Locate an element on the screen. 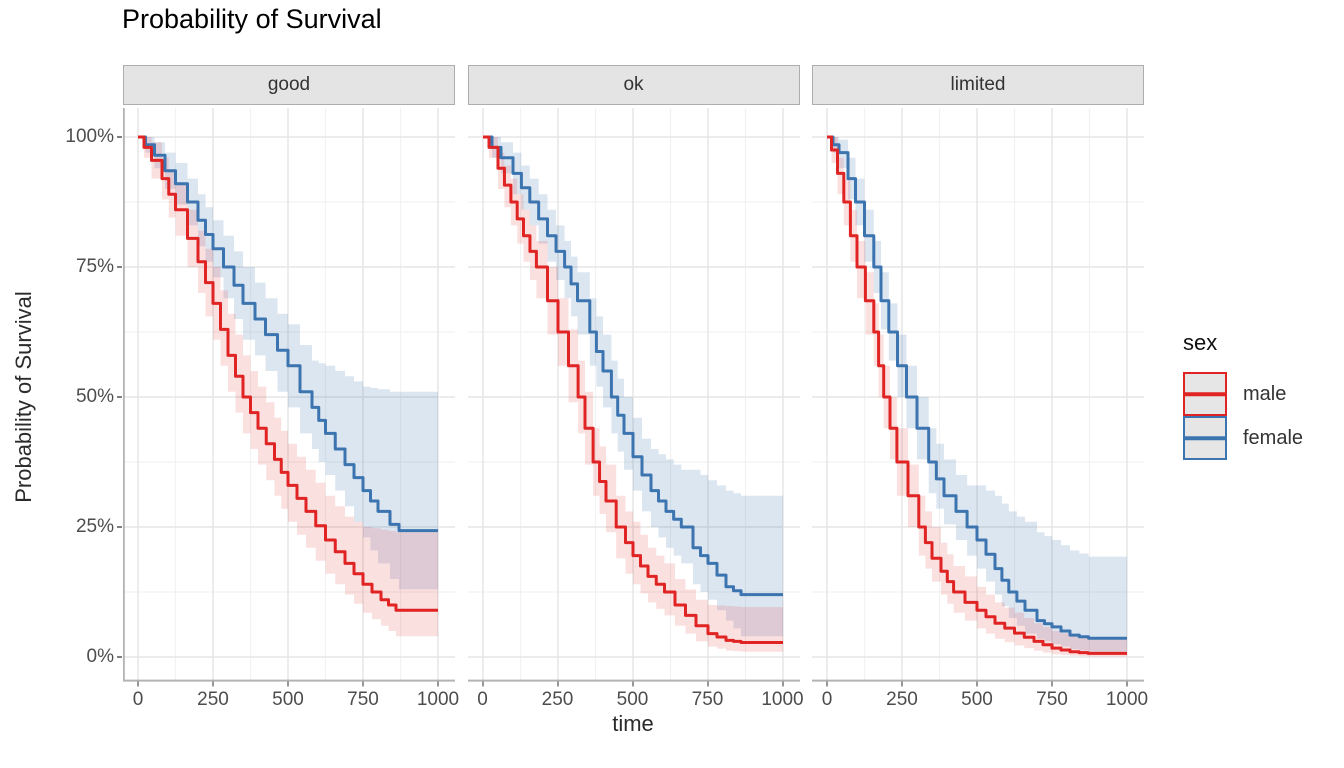  male-confidence-band is located at coordinates (288, 387).